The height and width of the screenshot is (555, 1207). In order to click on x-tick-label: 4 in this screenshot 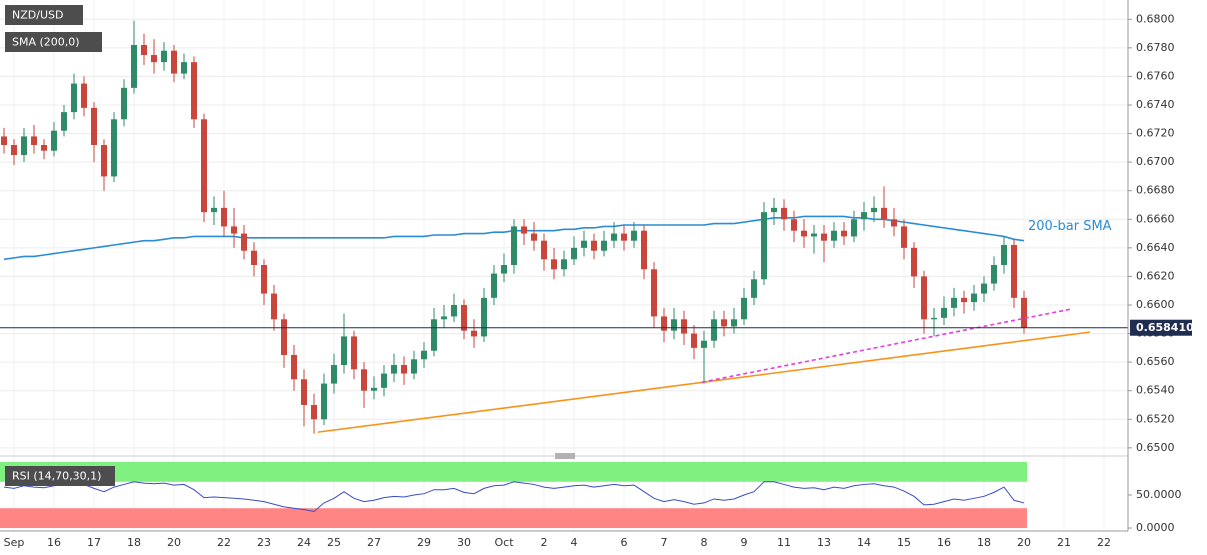, I will do `click(574, 542)`.